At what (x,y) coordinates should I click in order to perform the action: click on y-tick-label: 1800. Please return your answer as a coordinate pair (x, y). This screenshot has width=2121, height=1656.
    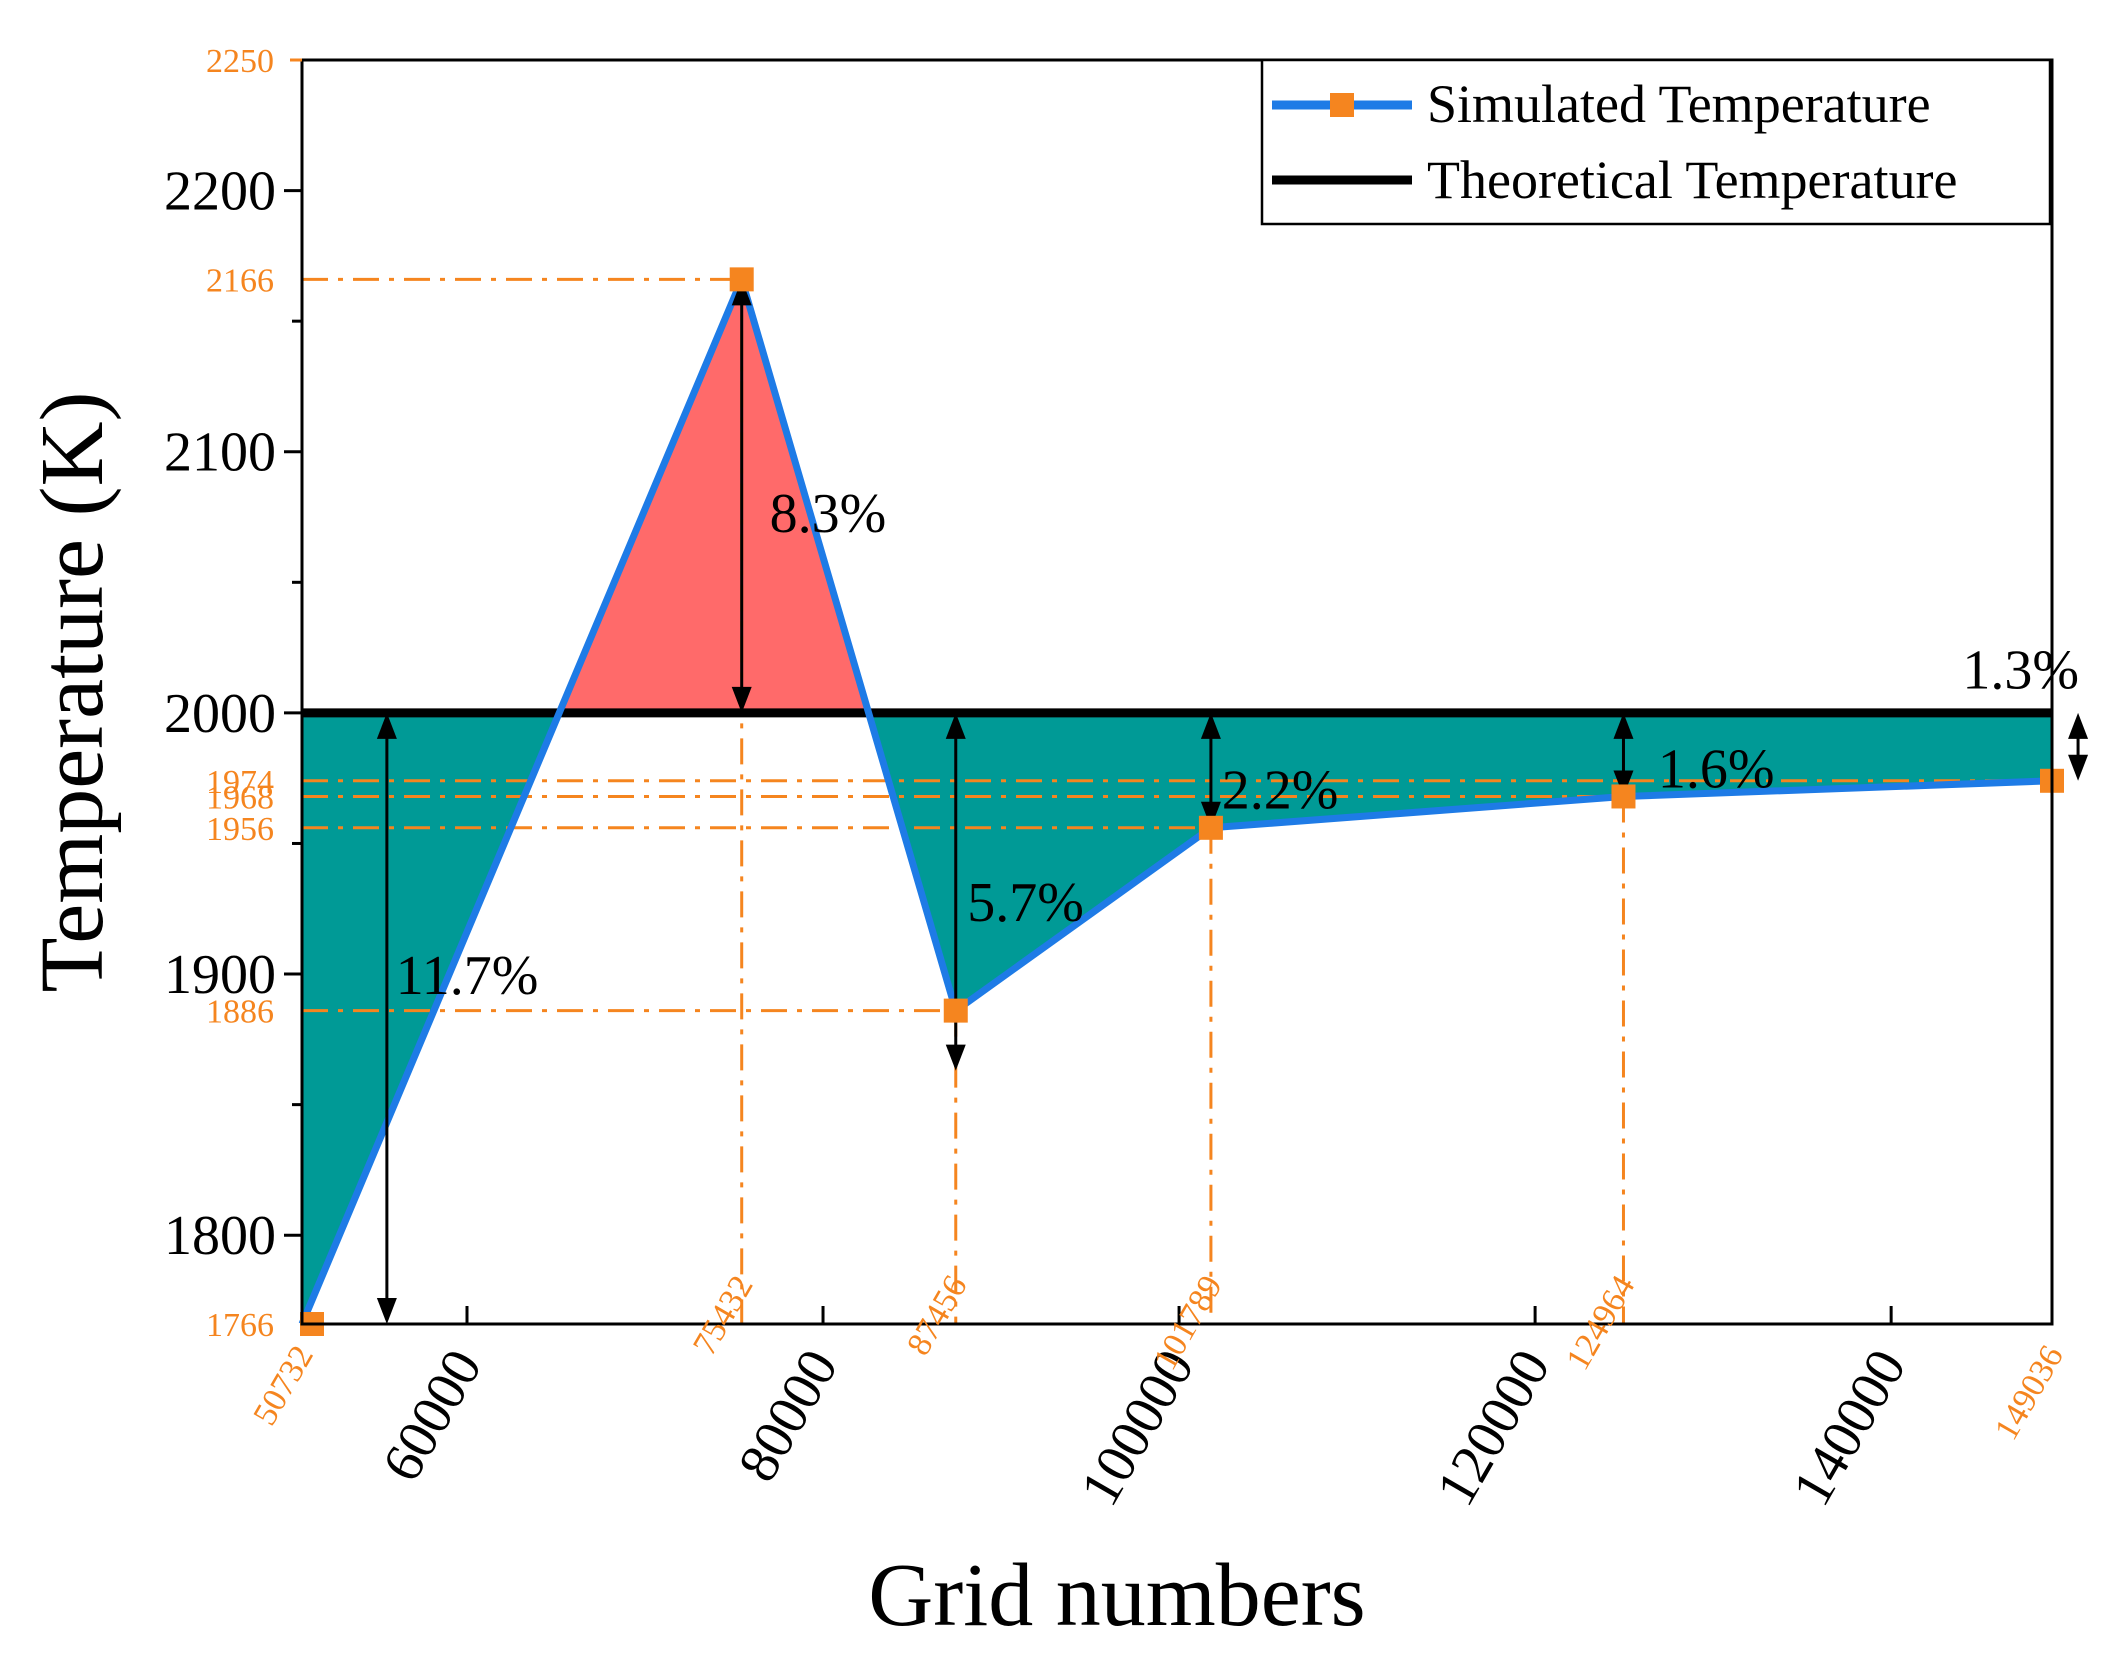
    Looking at the image, I should click on (220, 1236).